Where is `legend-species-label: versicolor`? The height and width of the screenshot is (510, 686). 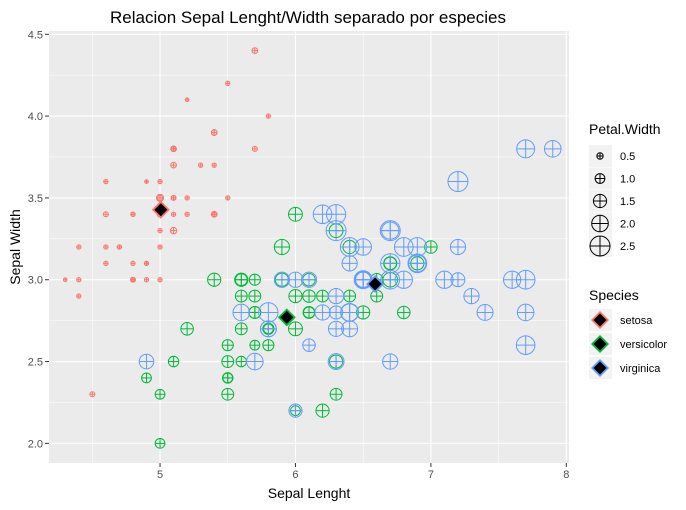 legend-species-label: versicolor is located at coordinates (643, 345).